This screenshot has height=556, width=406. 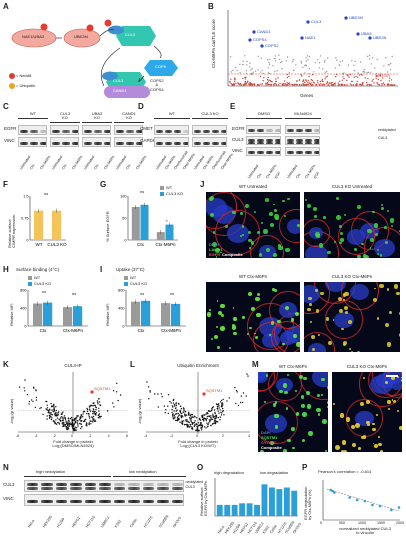 I want to click on hit-gene-label: UBE2N, so click(x=380, y=37).